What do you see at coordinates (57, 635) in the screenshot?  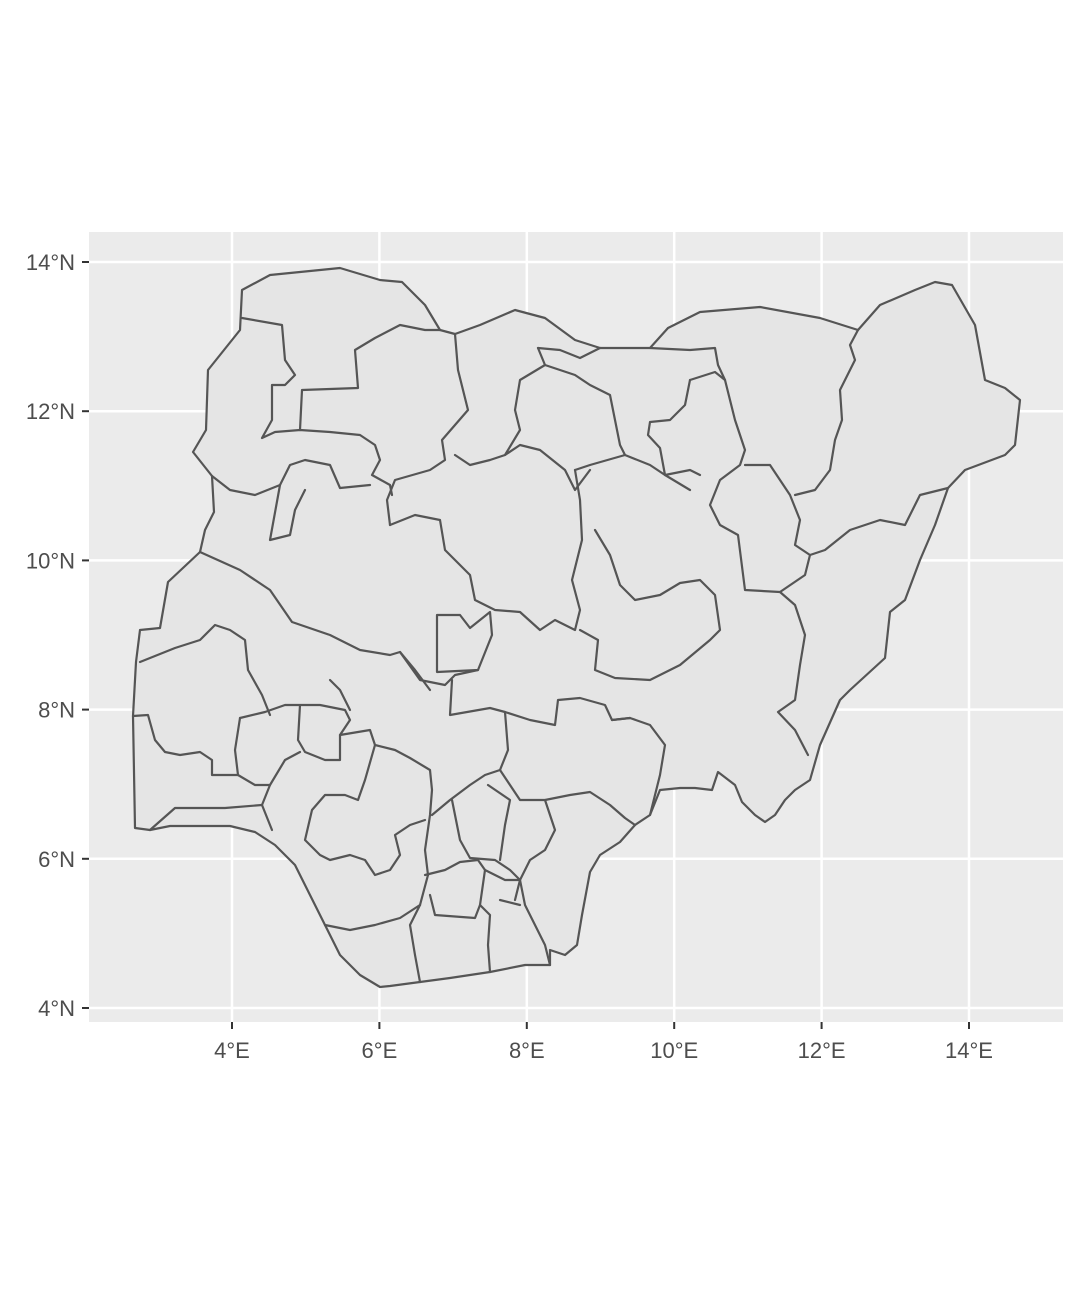 I see `y-axis: 4°N 6°N 8°N 10°N 12°N 14°N` at bounding box center [57, 635].